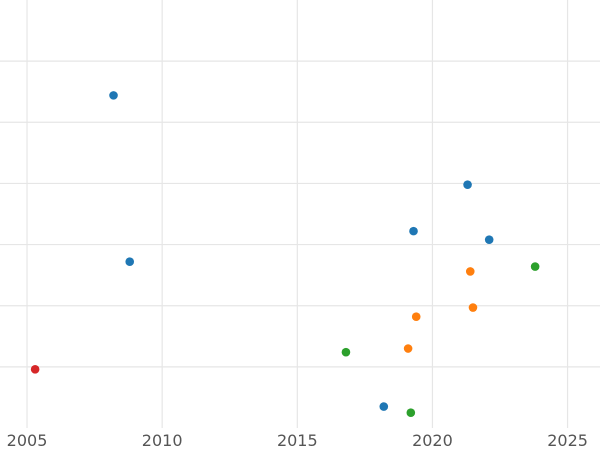 This screenshot has width=600, height=450. I want to click on x-tick-label: 2005, so click(27, 440).